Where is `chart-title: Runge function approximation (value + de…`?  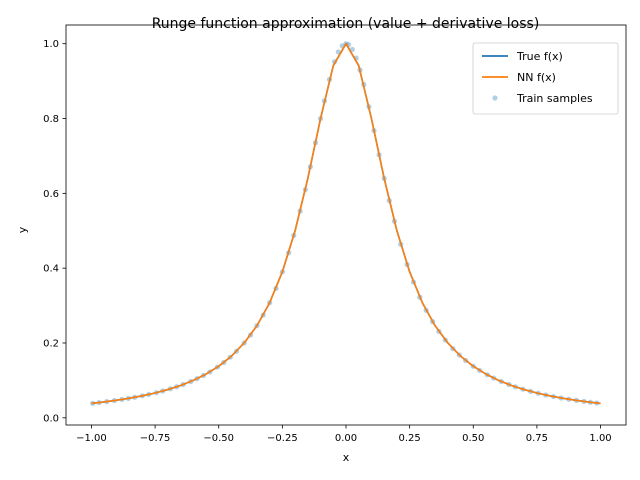
chart-title: Runge function approximation (value + de… is located at coordinates (346, 24).